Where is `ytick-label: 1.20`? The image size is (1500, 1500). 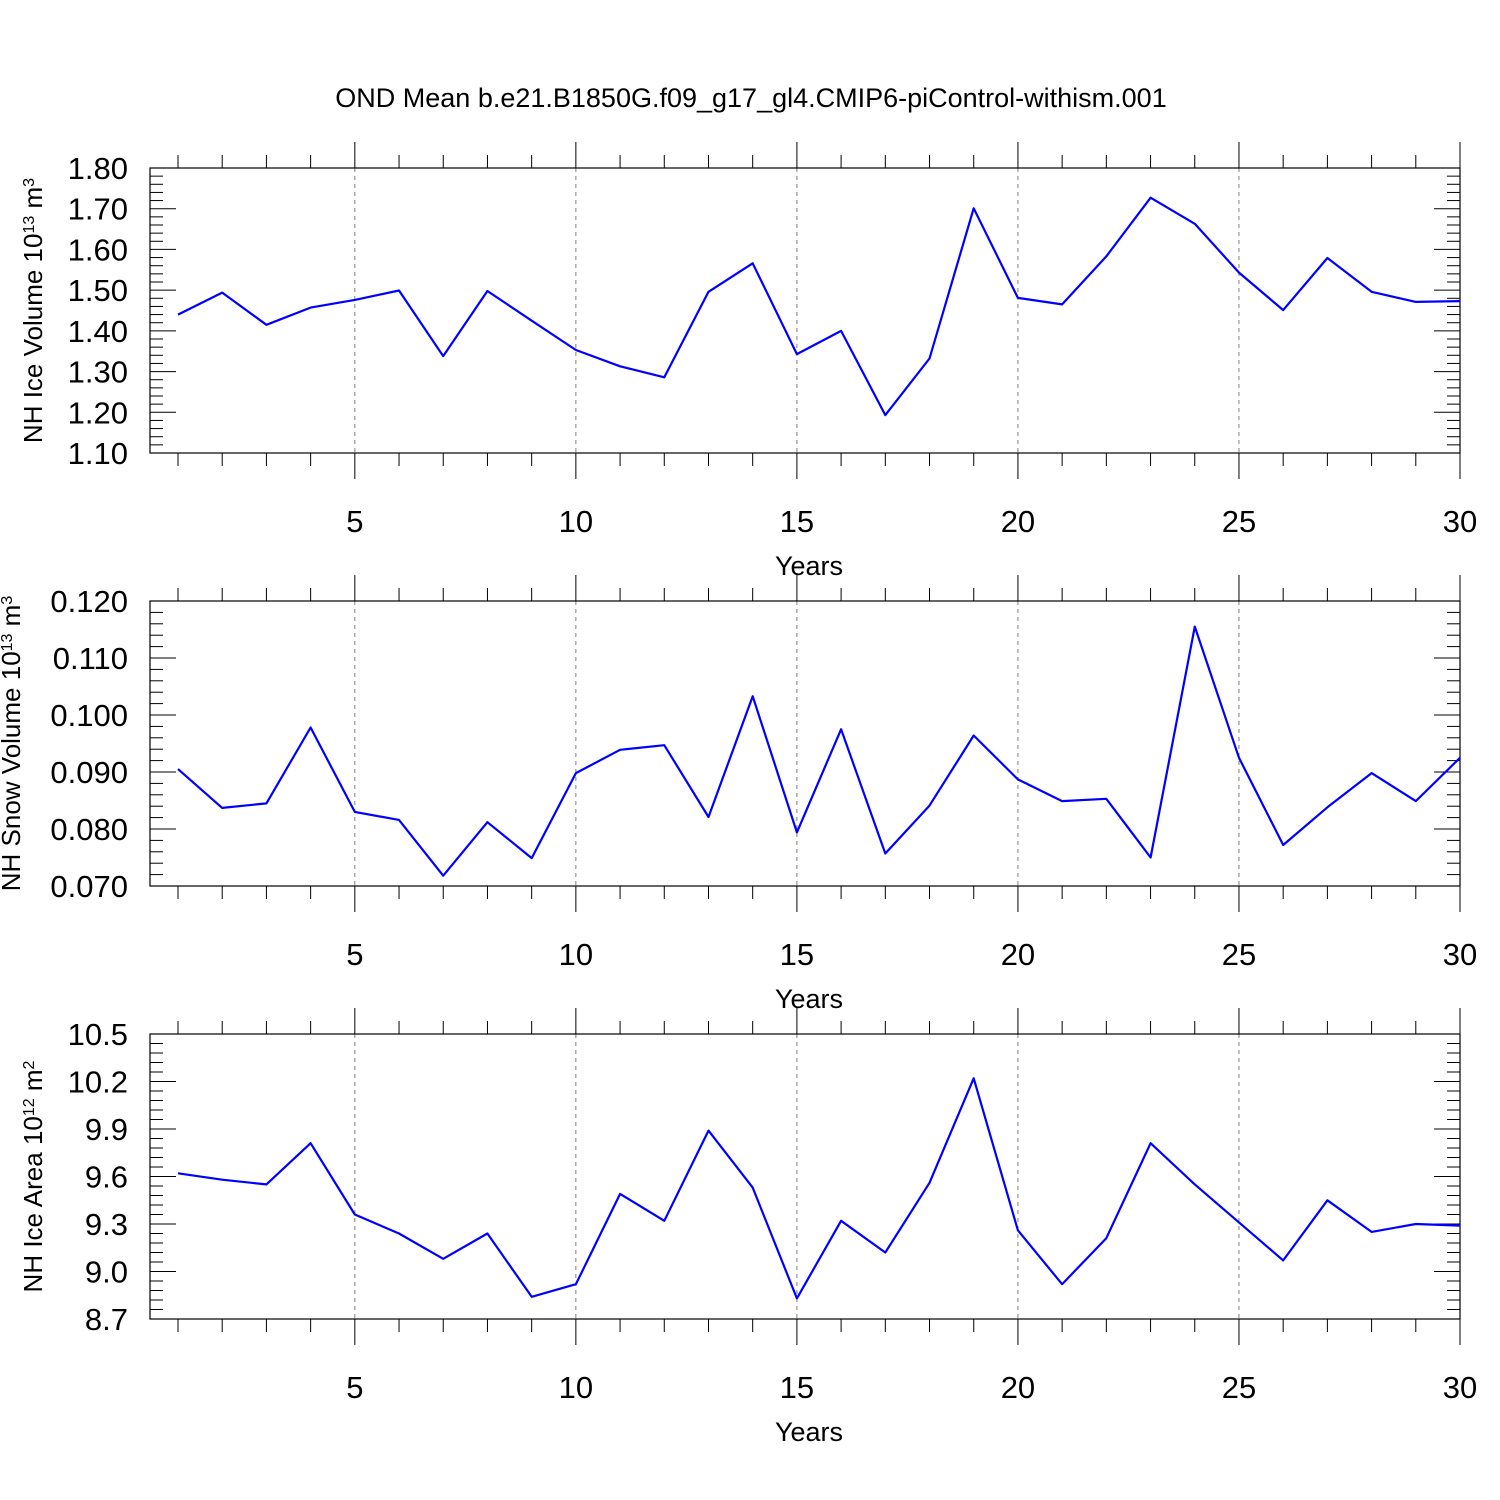
ytick-label: 1.20 is located at coordinates (98, 412).